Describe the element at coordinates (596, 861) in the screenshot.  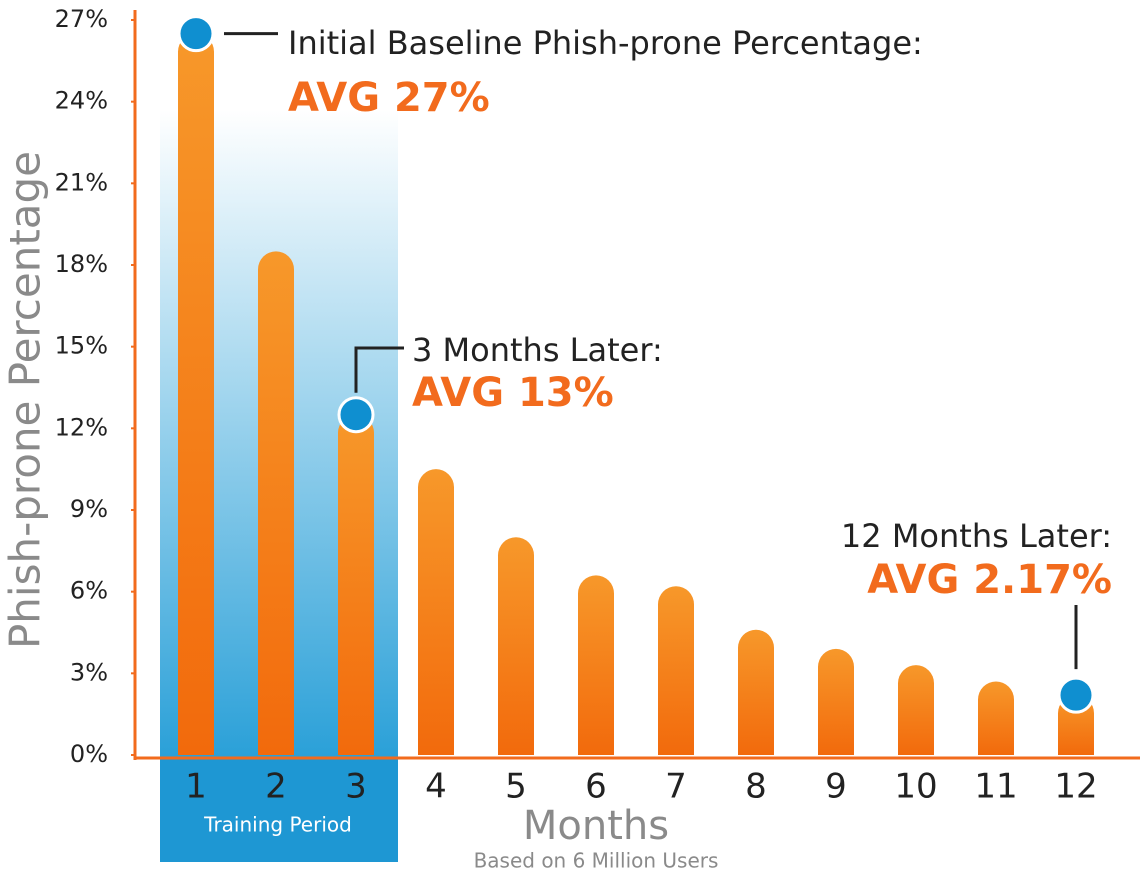
I see `x-axis-sublabel: Based on 6 Million Users` at that location.